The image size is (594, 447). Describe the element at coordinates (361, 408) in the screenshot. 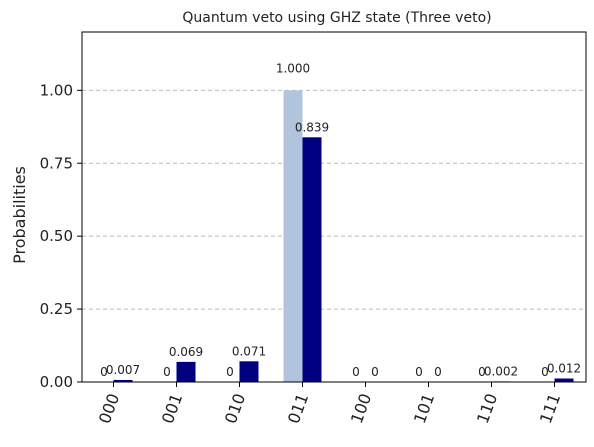

I see `x-tick-label: 100` at that location.